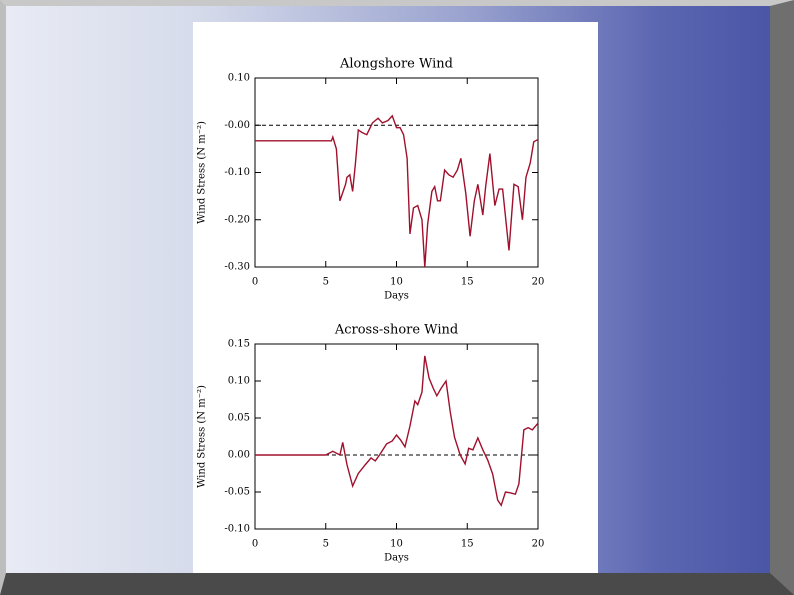 The height and width of the screenshot is (595, 794). I want to click on y-tick-label: 0.00, so click(239, 455).